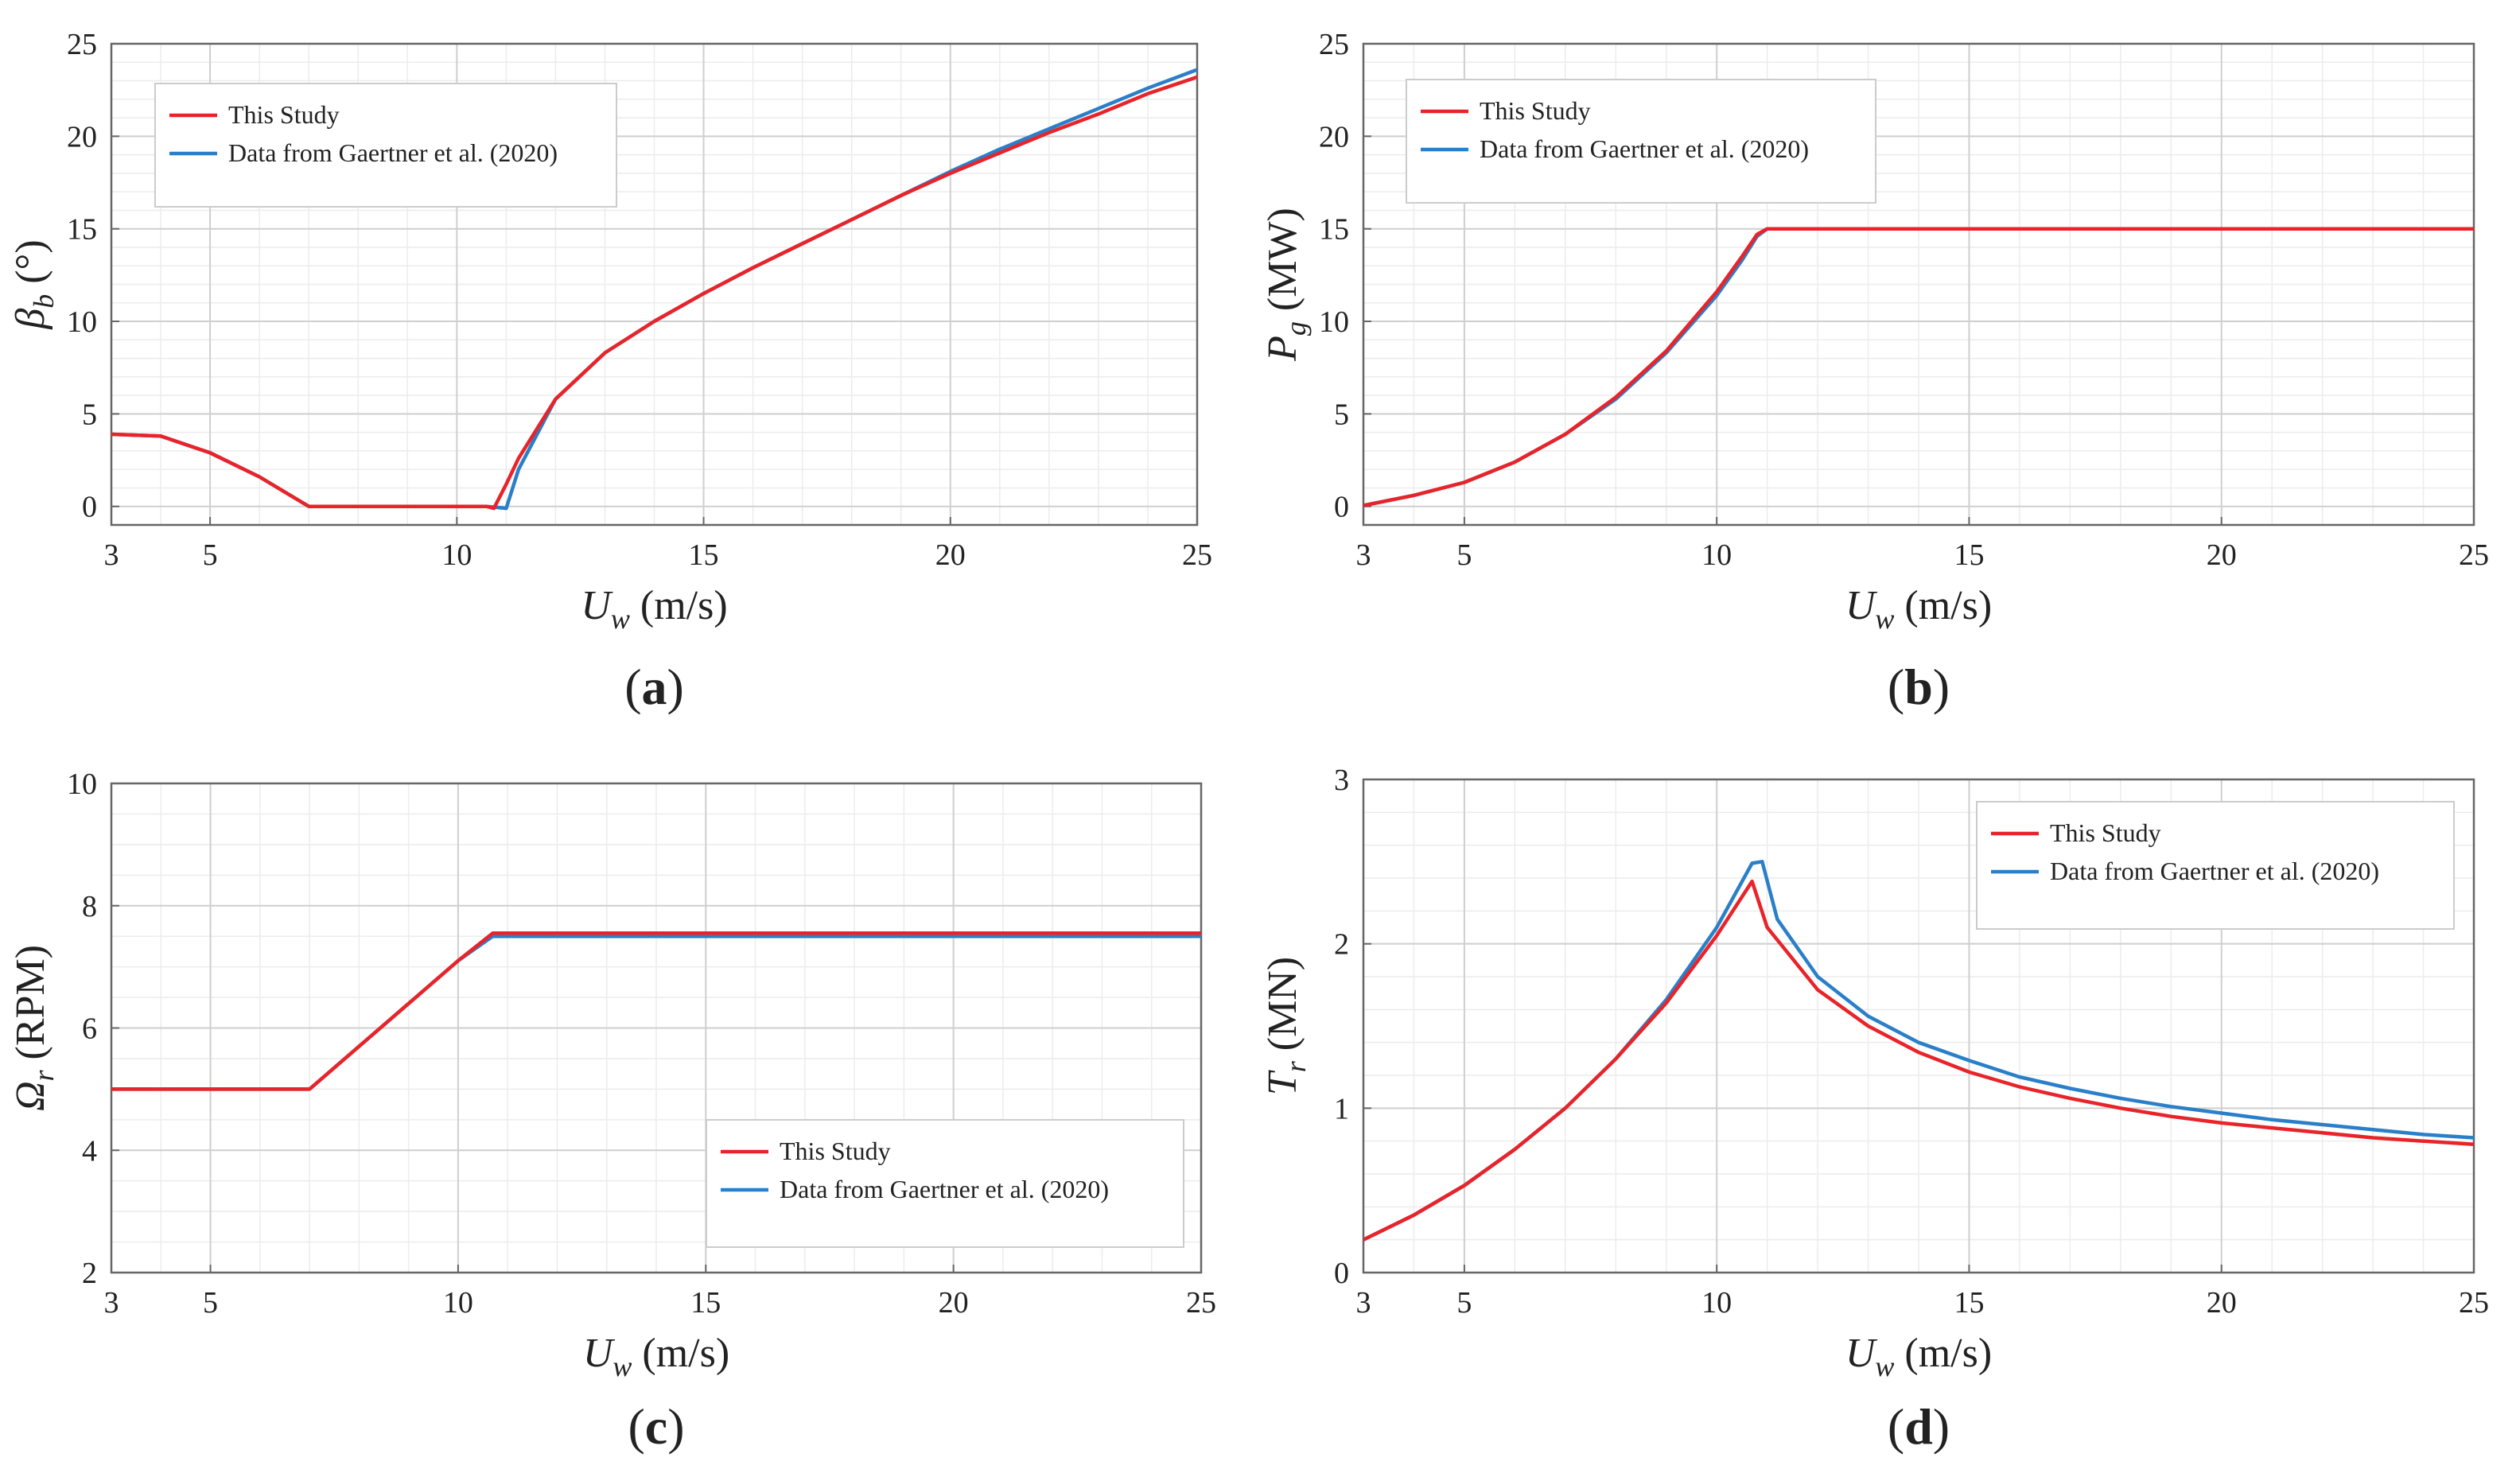  I want to click on y-axis-label: Ωr (RPM), so click(34, 1028).